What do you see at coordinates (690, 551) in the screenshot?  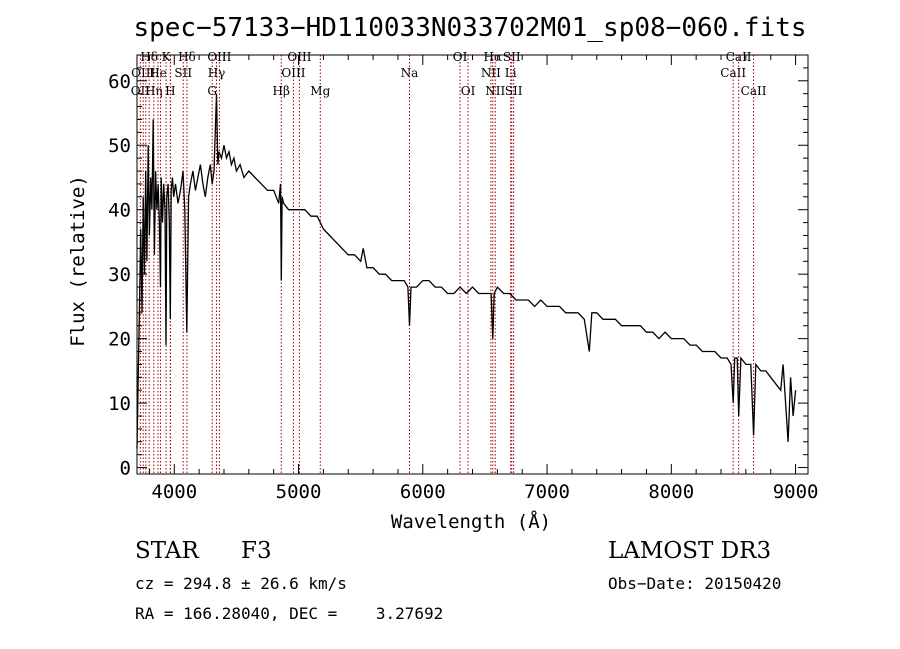 I see `survey-name: LAMOST DR3` at bounding box center [690, 551].